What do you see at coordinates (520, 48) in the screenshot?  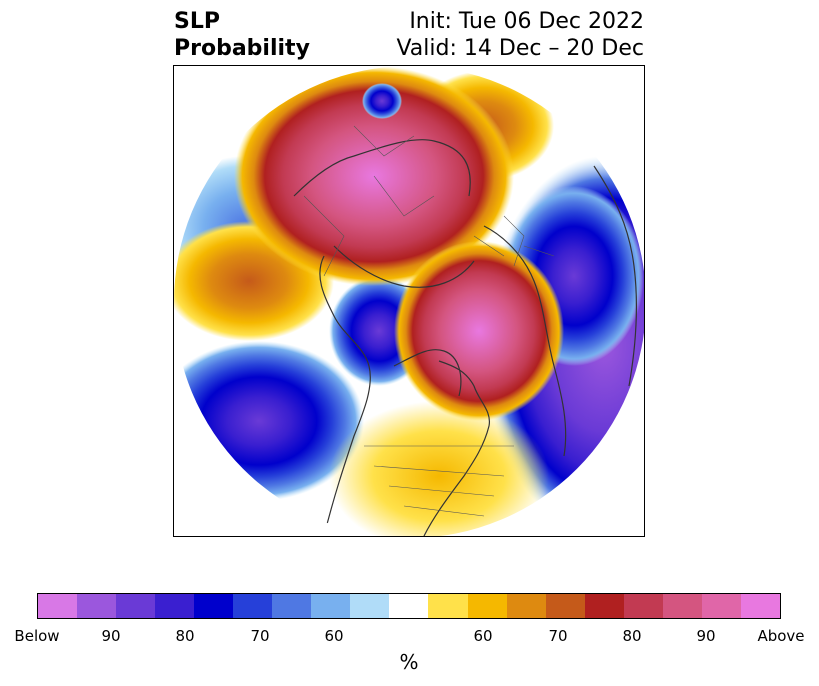 I see `valid-range: Valid: 14 Dec – 20 Dec` at bounding box center [520, 48].